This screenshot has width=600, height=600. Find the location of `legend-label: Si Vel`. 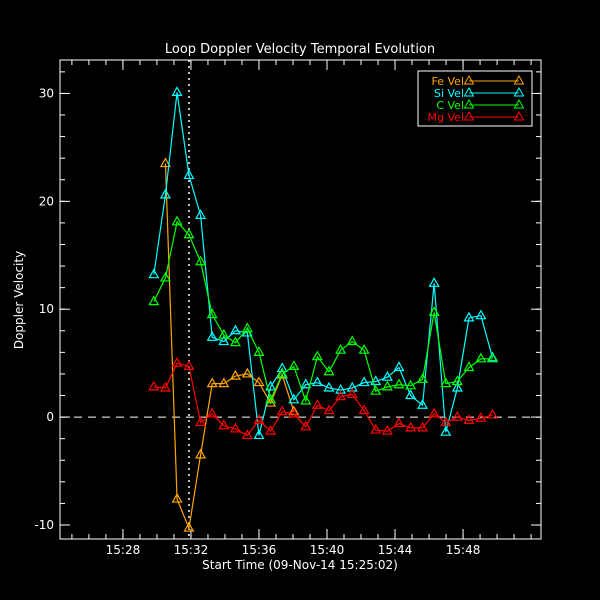

legend-label: Si Vel is located at coordinates (449, 93).